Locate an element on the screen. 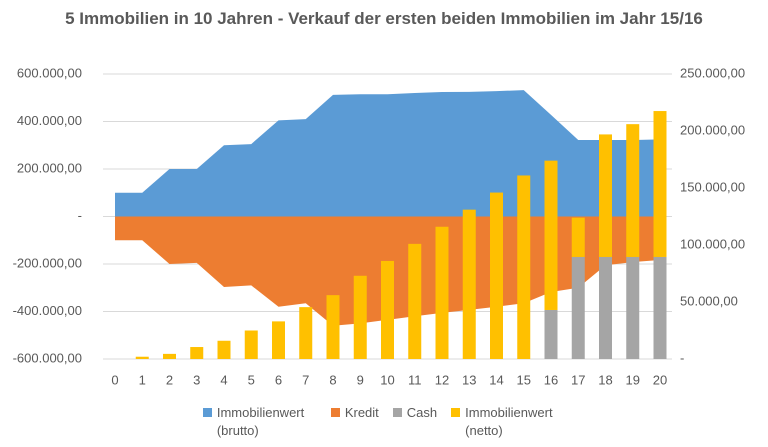 The width and height of the screenshot is (768, 447). y-tick-label: 200.000,00 is located at coordinates (49, 167).